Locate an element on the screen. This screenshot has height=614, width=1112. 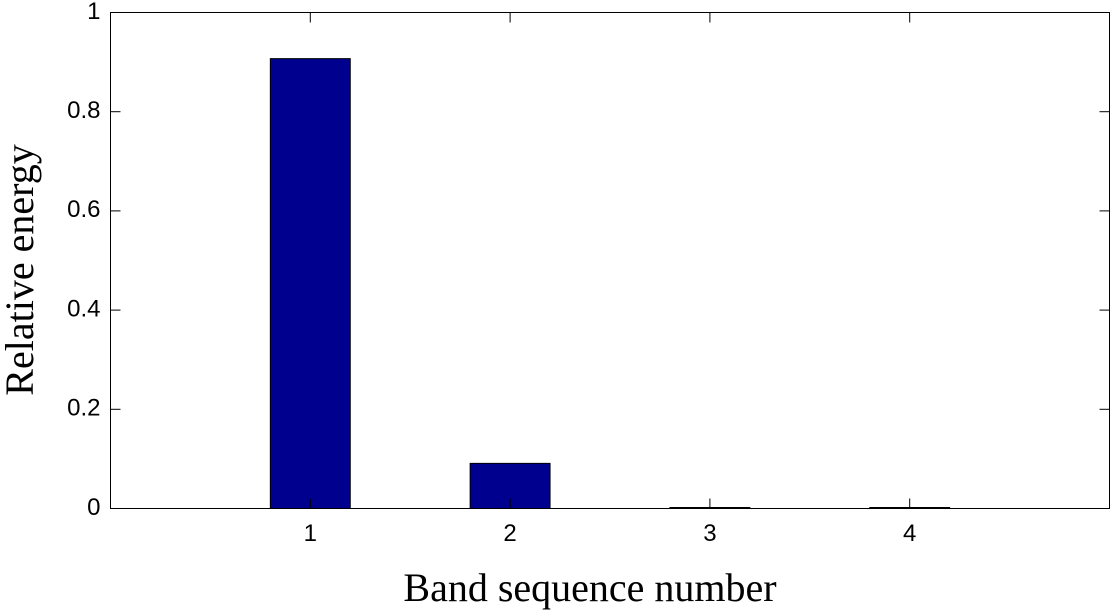
x-tick-label: 2 is located at coordinates (509, 533).